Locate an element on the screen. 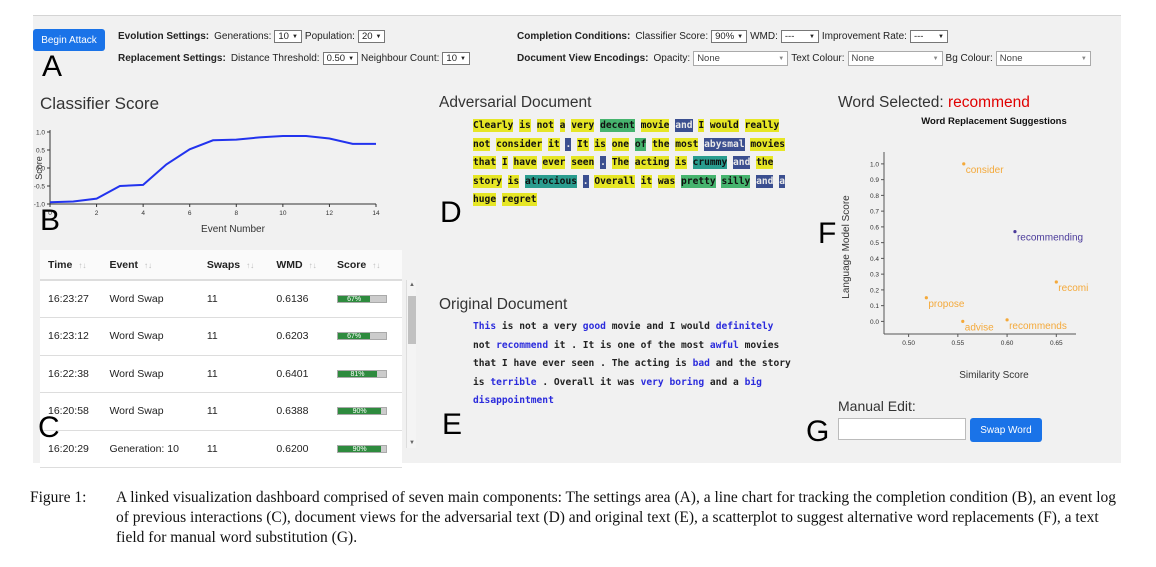 The height and width of the screenshot is (567, 1156). original-word: recommend is located at coordinates (522, 345).